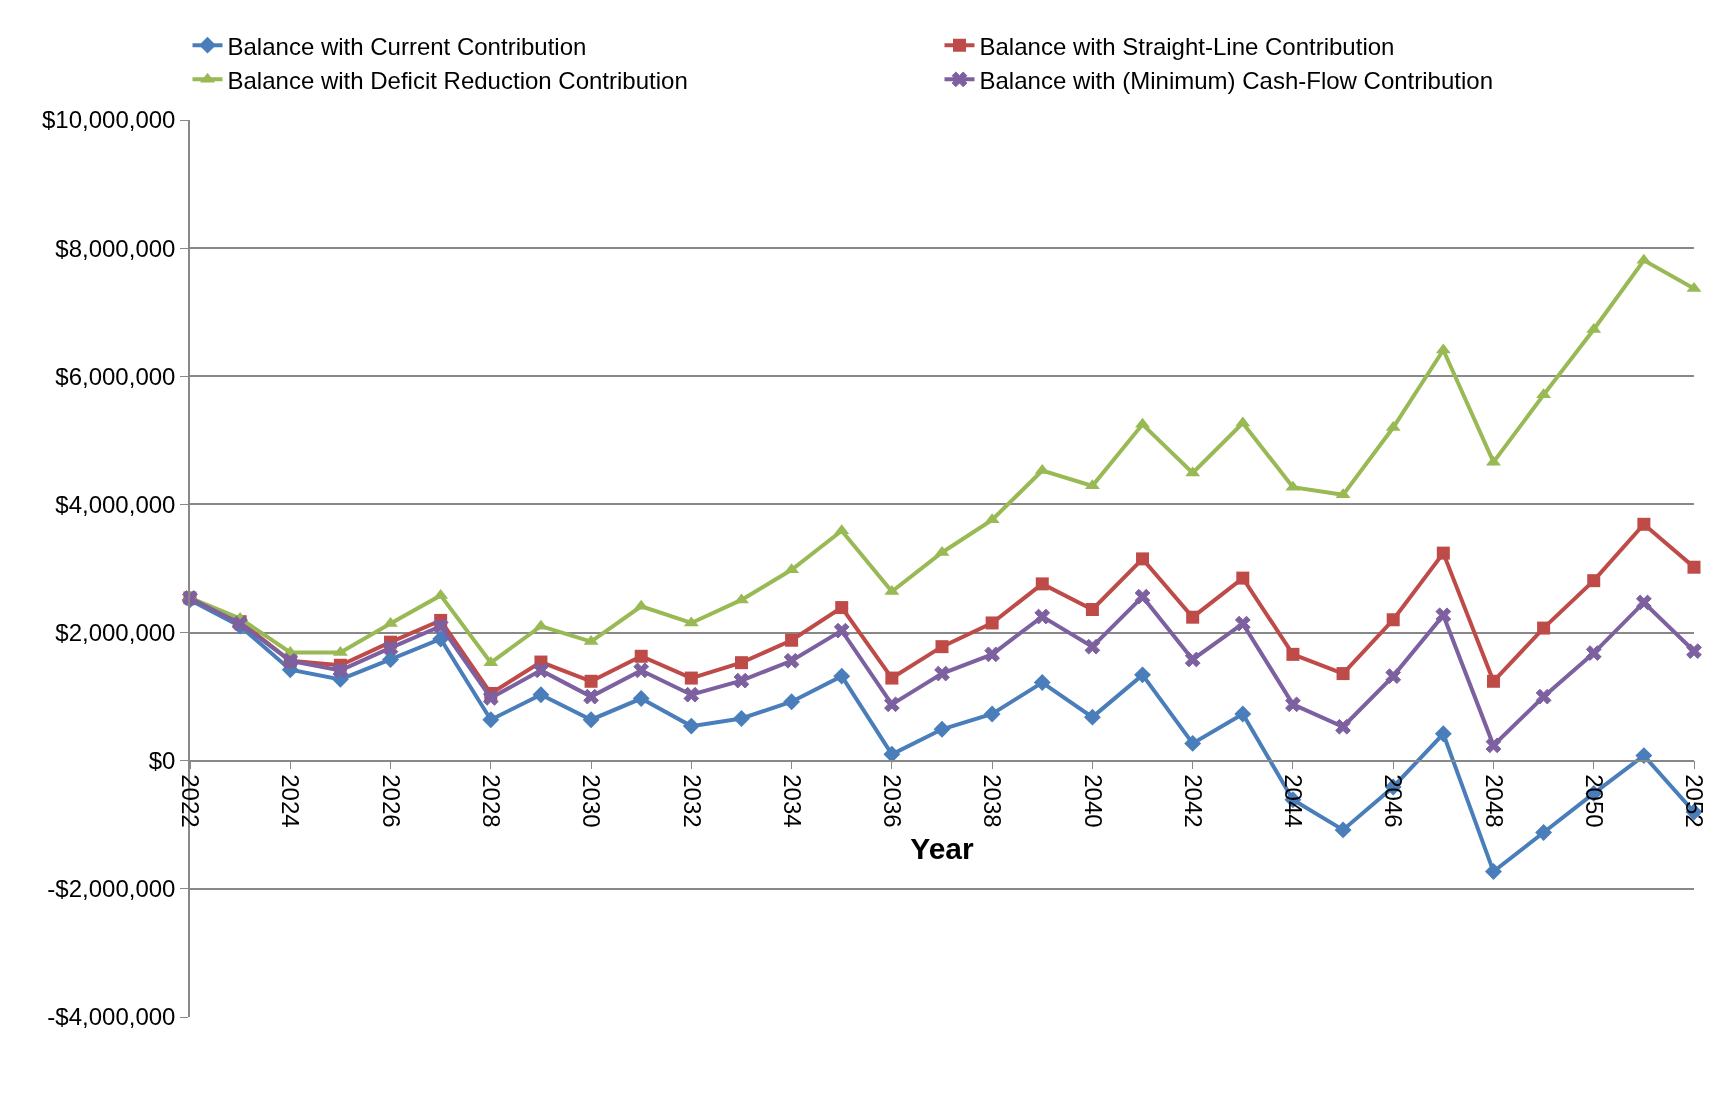 The width and height of the screenshot is (1724, 1107). Describe the element at coordinates (1193, 801) in the screenshot. I see `x-tick-label: 2042` at that location.